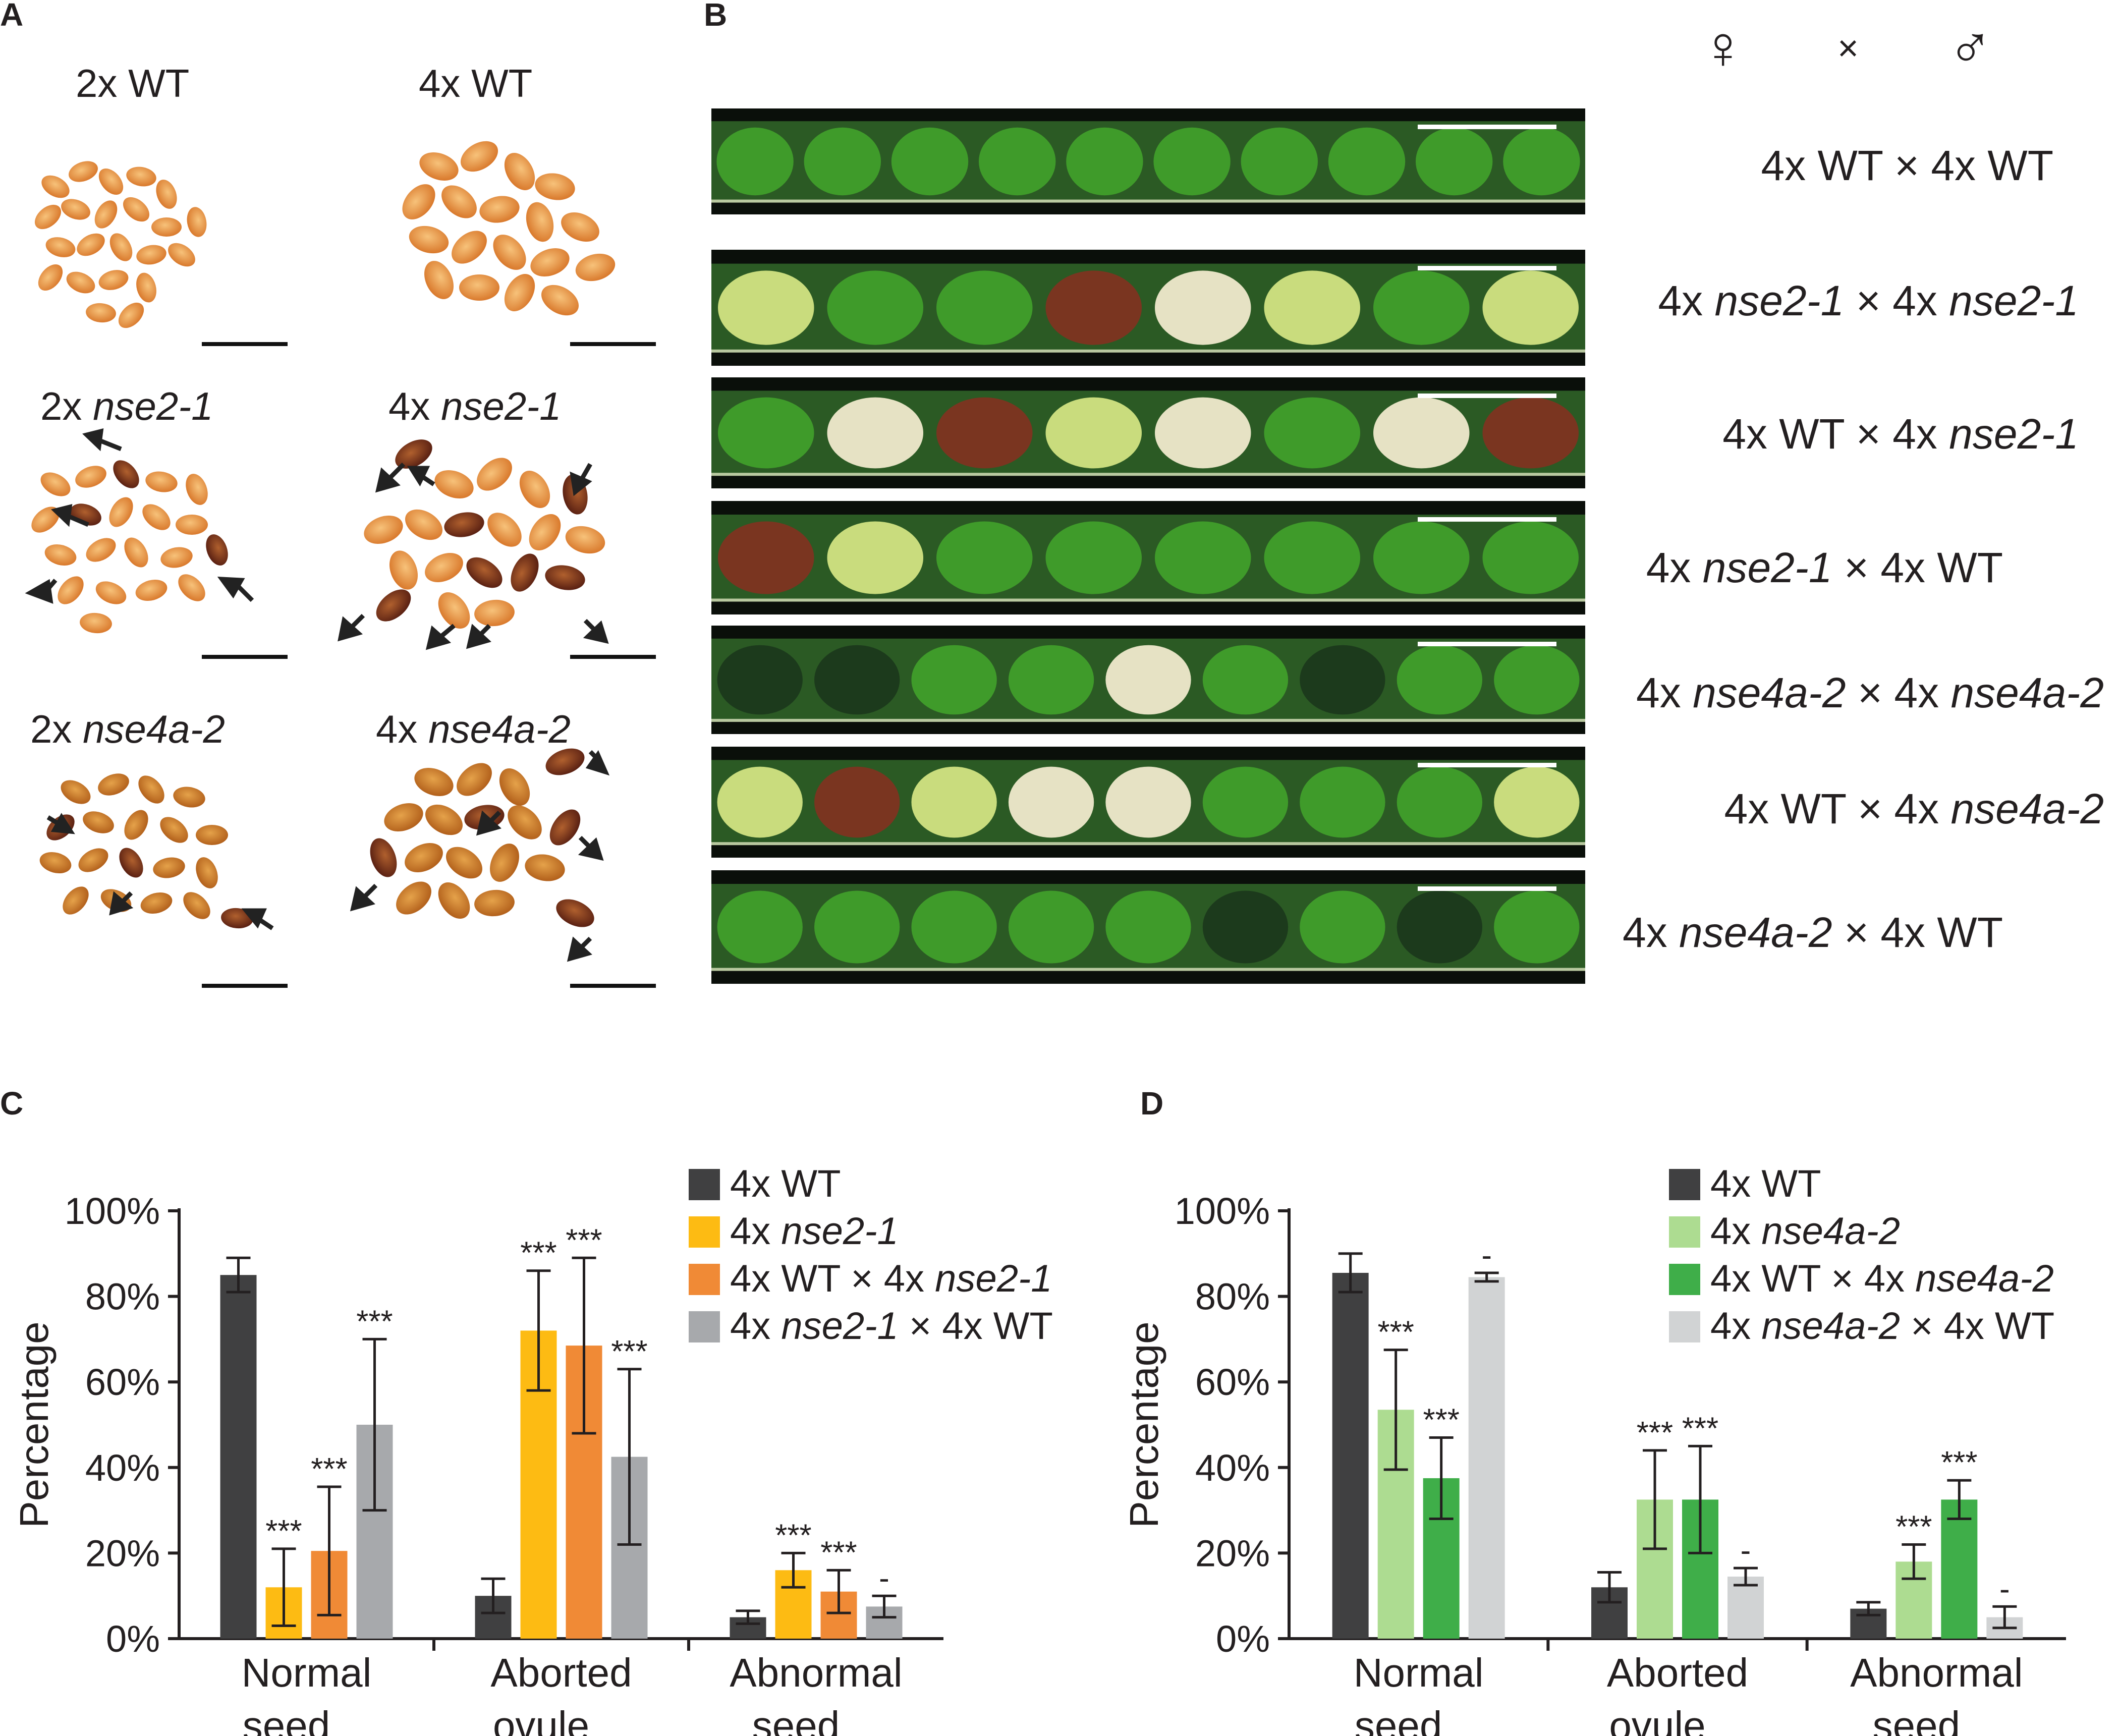 This screenshot has width=2119, height=1736. I want to click on seed-cluster-2x-nse4a, so click(146, 851).